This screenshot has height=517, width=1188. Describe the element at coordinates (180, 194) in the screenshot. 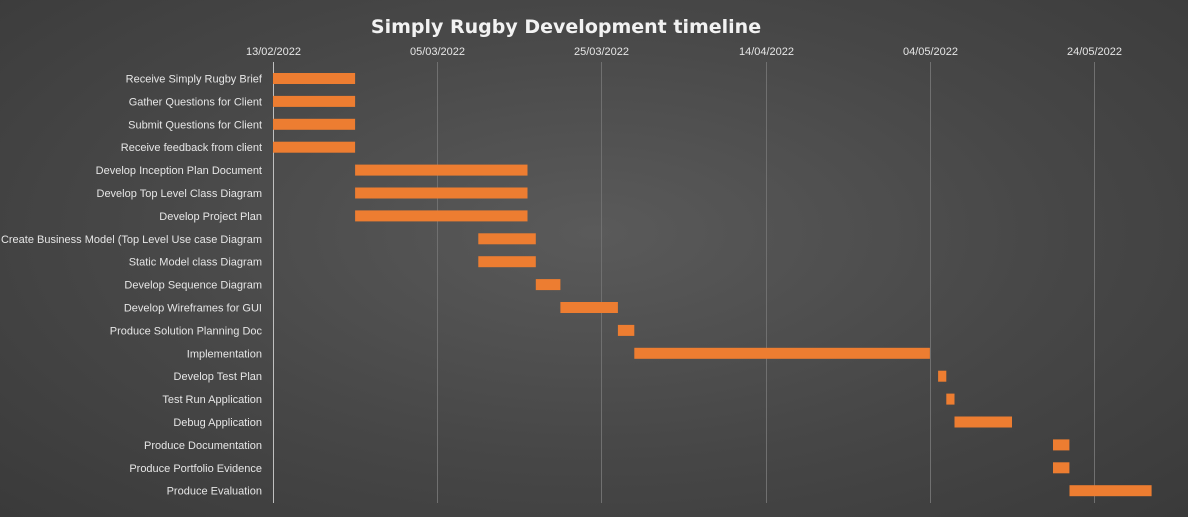

I see `task-label: Develop Top Level Class Diagram` at that location.